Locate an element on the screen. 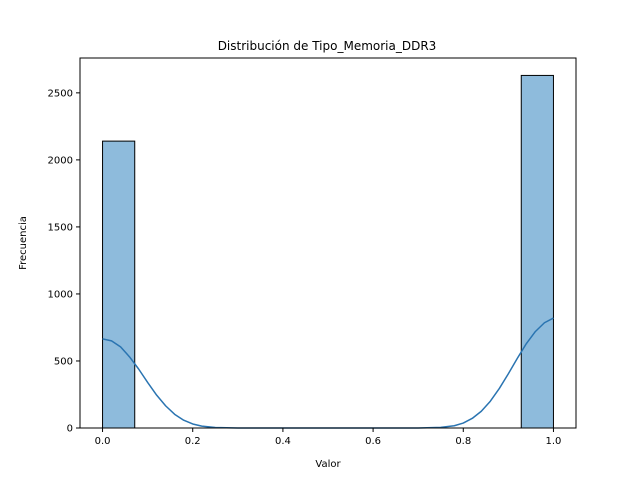  y-tick-label: 0 is located at coordinates (70, 429).